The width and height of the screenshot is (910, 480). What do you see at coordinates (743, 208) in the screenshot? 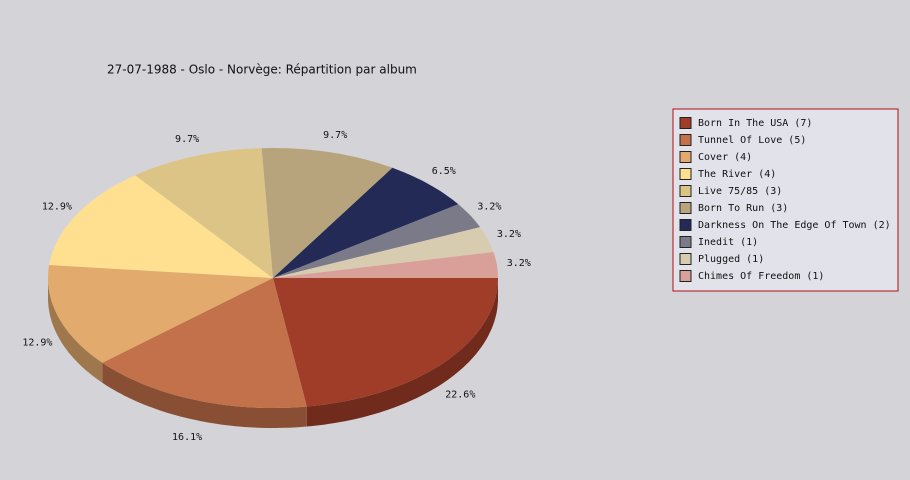
I see `legend-label: Born To Run (3)` at bounding box center [743, 208].